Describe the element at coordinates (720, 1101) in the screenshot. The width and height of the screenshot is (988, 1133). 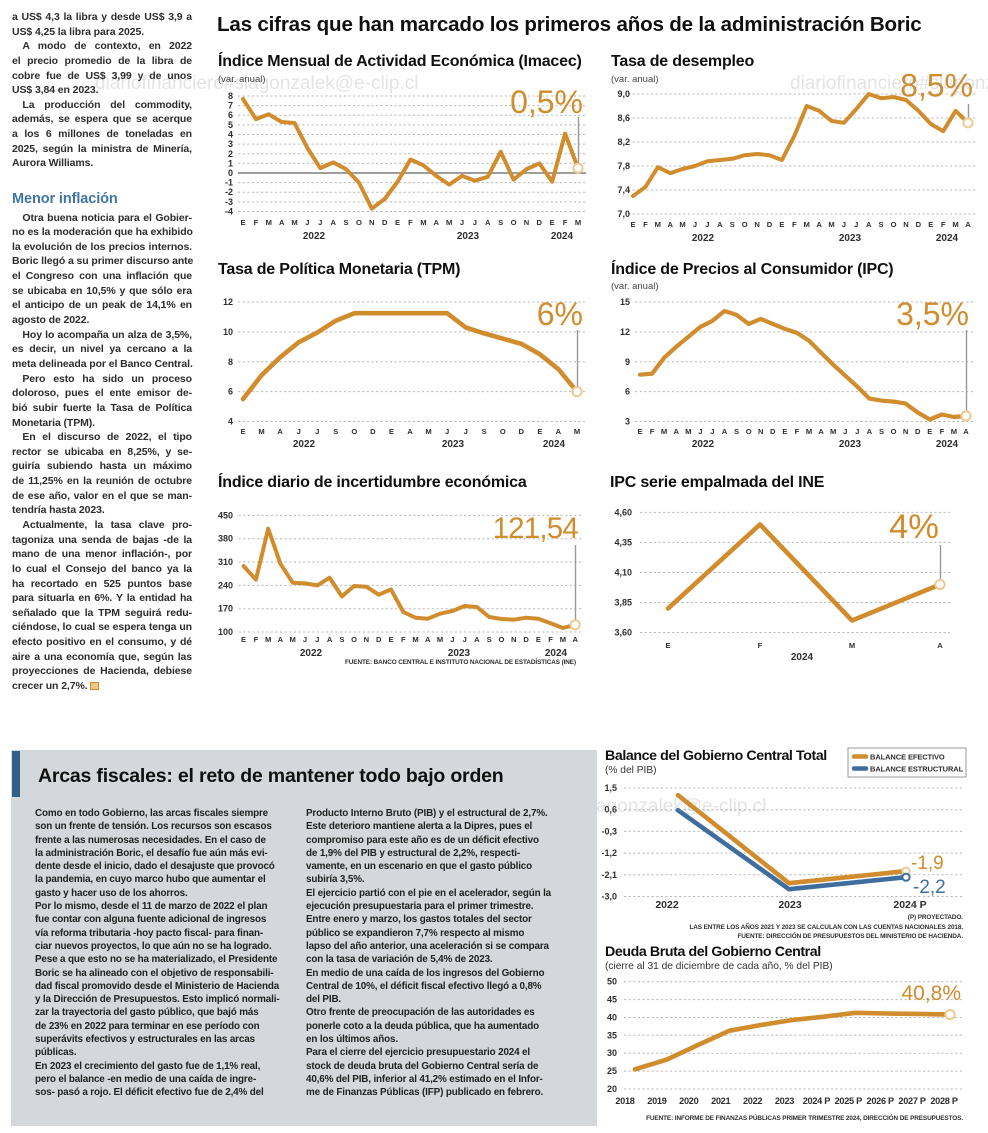
I see `svg-text: 2021` at that location.